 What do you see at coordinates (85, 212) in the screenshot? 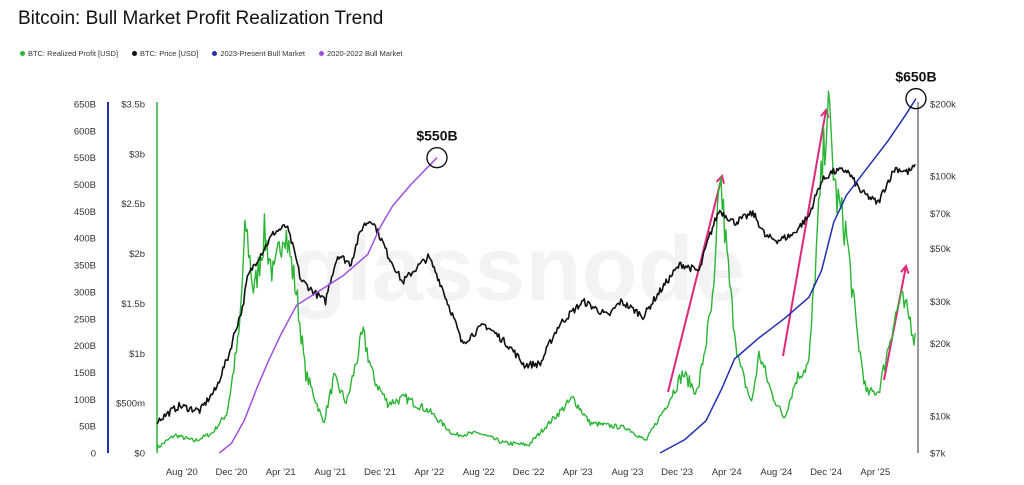
I see `tick-label-cumulative: 450B` at bounding box center [85, 212].